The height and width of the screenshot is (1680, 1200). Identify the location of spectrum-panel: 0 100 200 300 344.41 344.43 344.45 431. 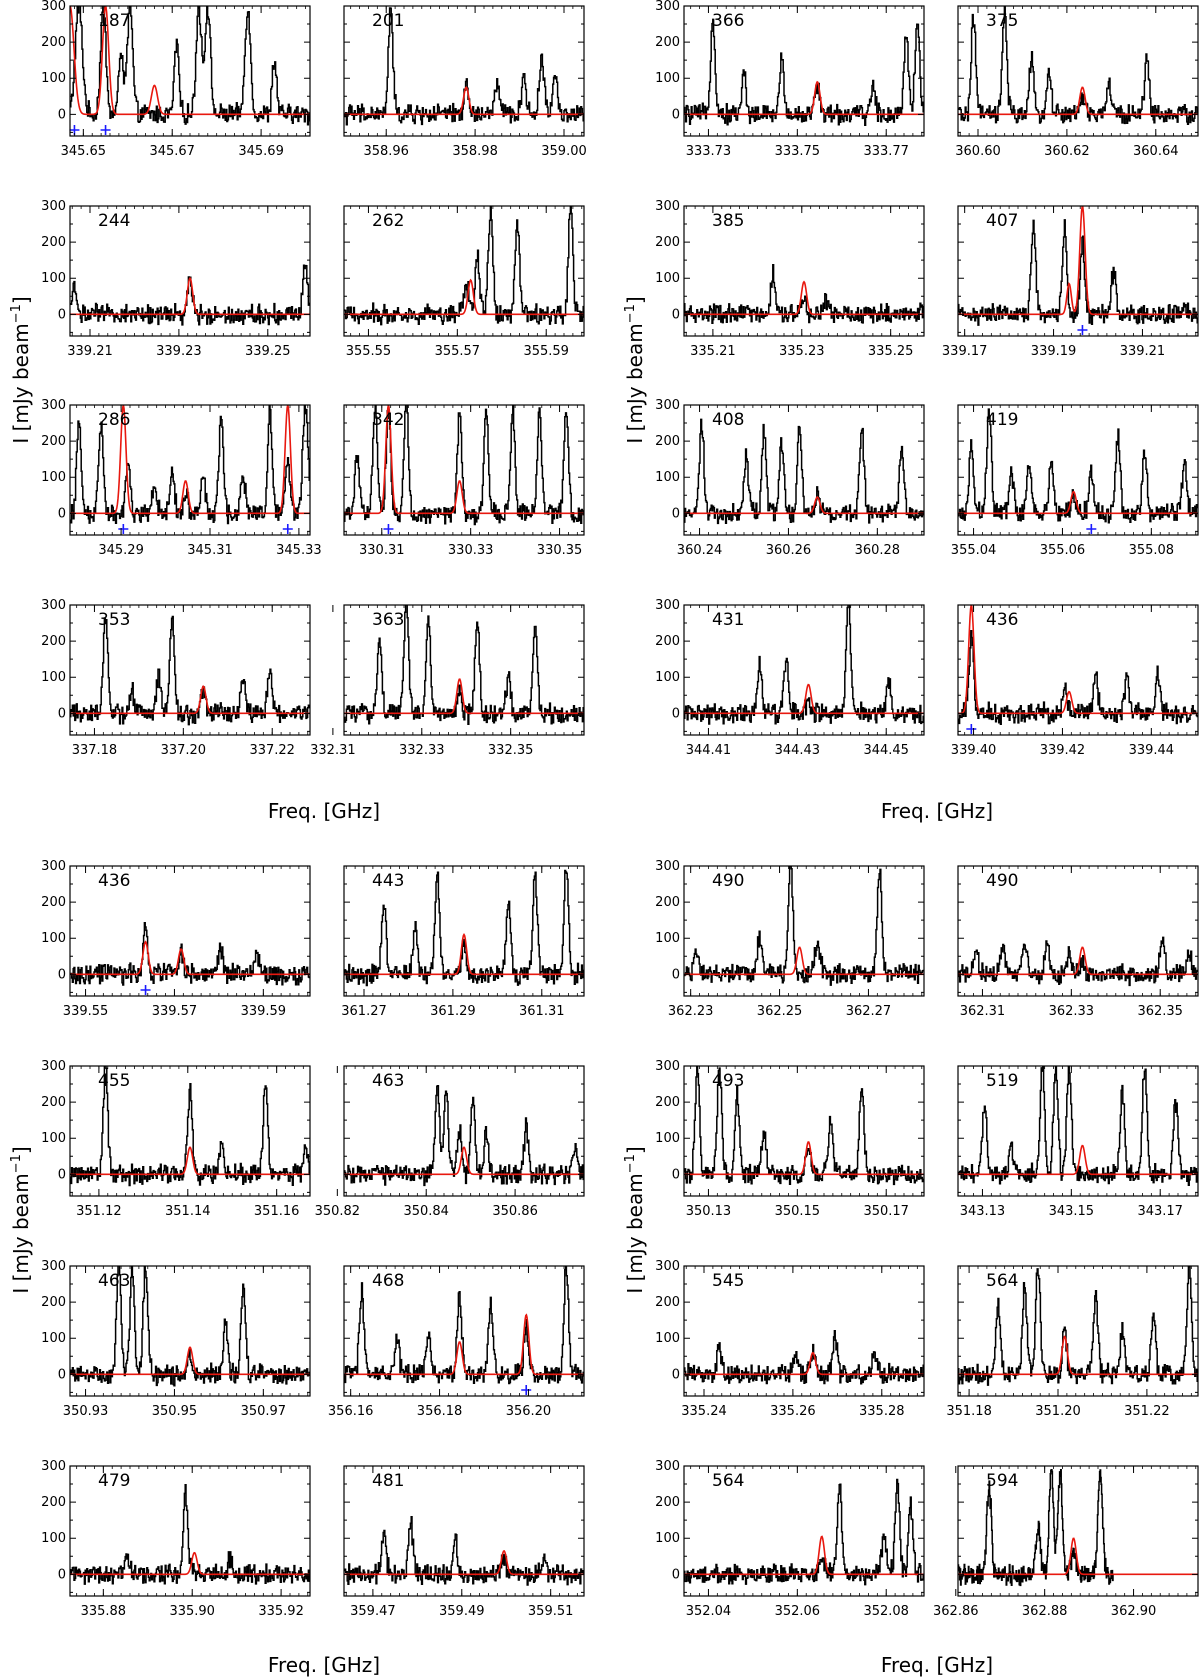
(790, 678).